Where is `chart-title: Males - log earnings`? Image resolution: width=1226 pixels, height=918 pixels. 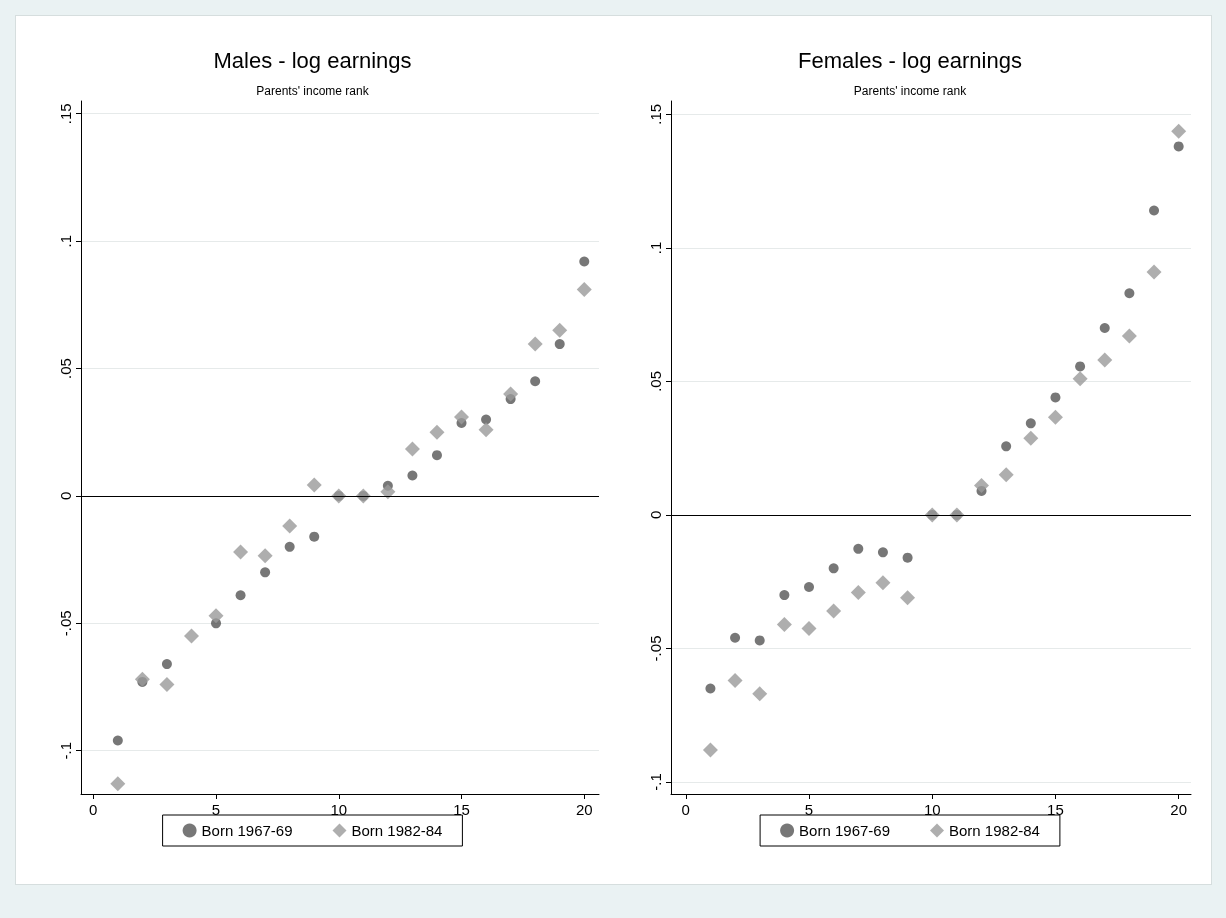 chart-title: Males - log earnings is located at coordinates (312, 60).